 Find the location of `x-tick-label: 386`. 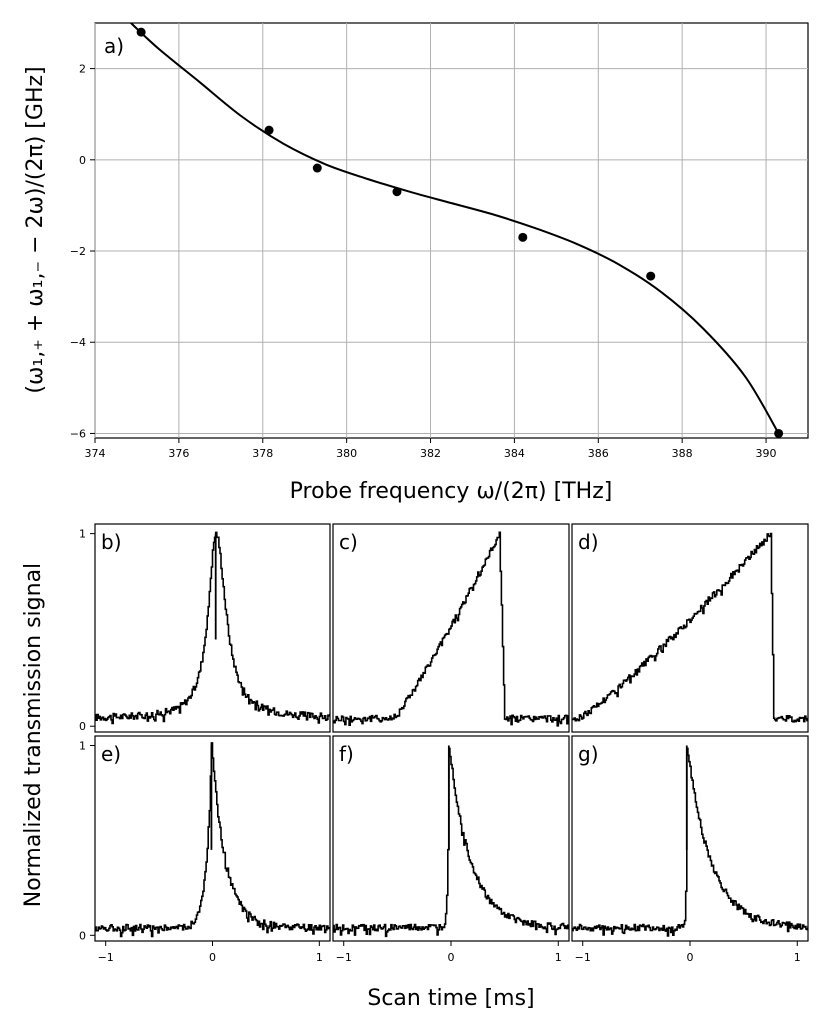

x-tick-label: 386 is located at coordinates (598, 453).